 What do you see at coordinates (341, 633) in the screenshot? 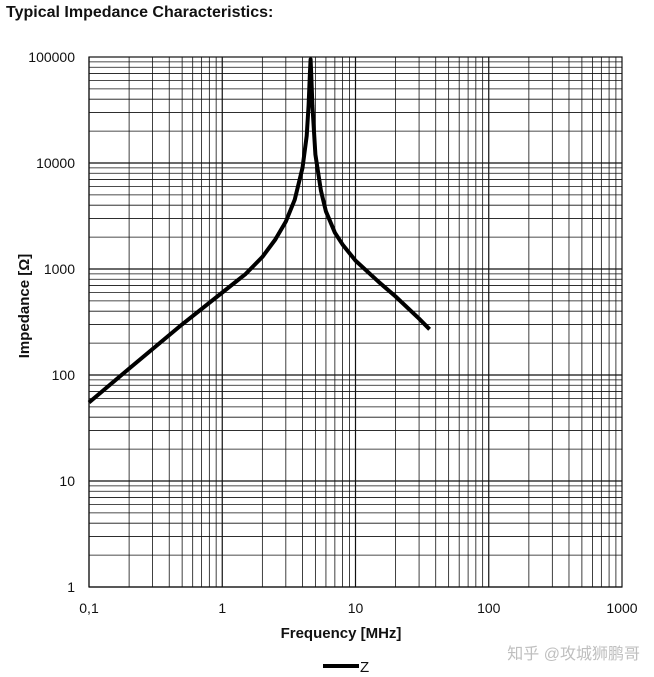
I see `x-axis-label: Frequency [MHz]` at bounding box center [341, 633].